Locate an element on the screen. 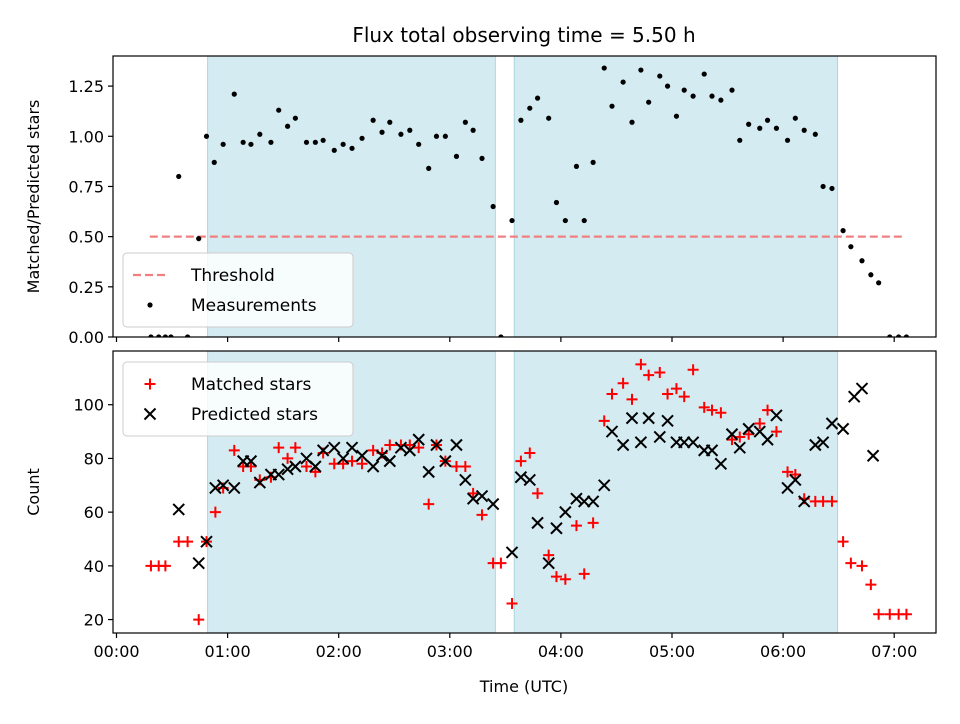 This screenshot has width=960, height=724. y-tick-label: 40 is located at coordinates (94, 566).